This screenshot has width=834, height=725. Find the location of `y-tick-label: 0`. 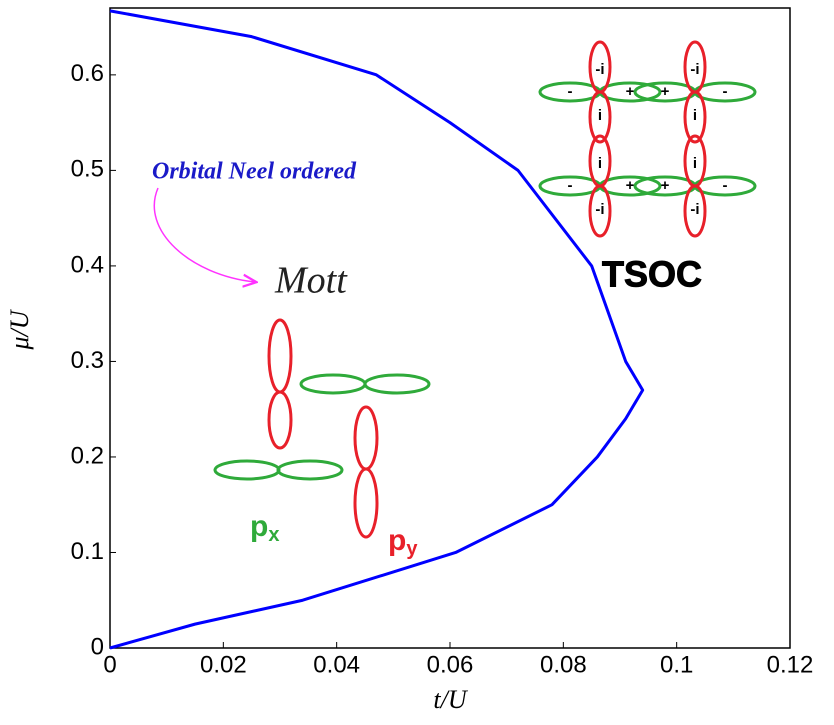

y-tick-label: 0 is located at coordinates (97, 646).